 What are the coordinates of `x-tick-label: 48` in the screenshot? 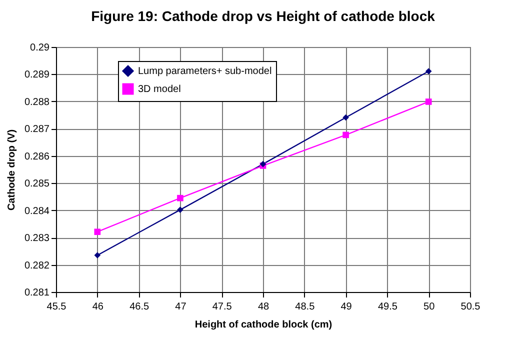 It's located at (264, 307).